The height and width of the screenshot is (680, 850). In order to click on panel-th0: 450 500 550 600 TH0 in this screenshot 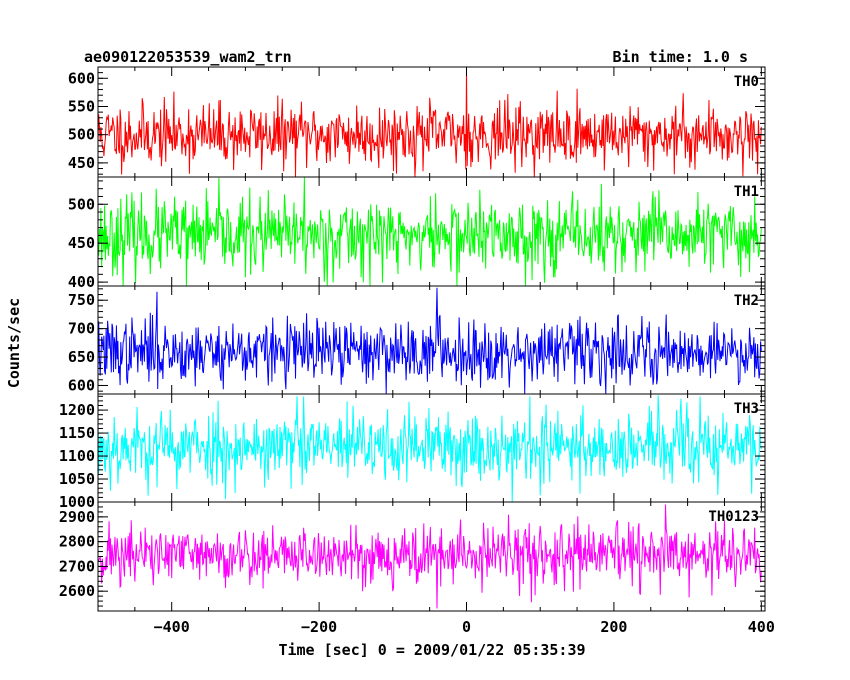, I will do `click(417, 122)`.